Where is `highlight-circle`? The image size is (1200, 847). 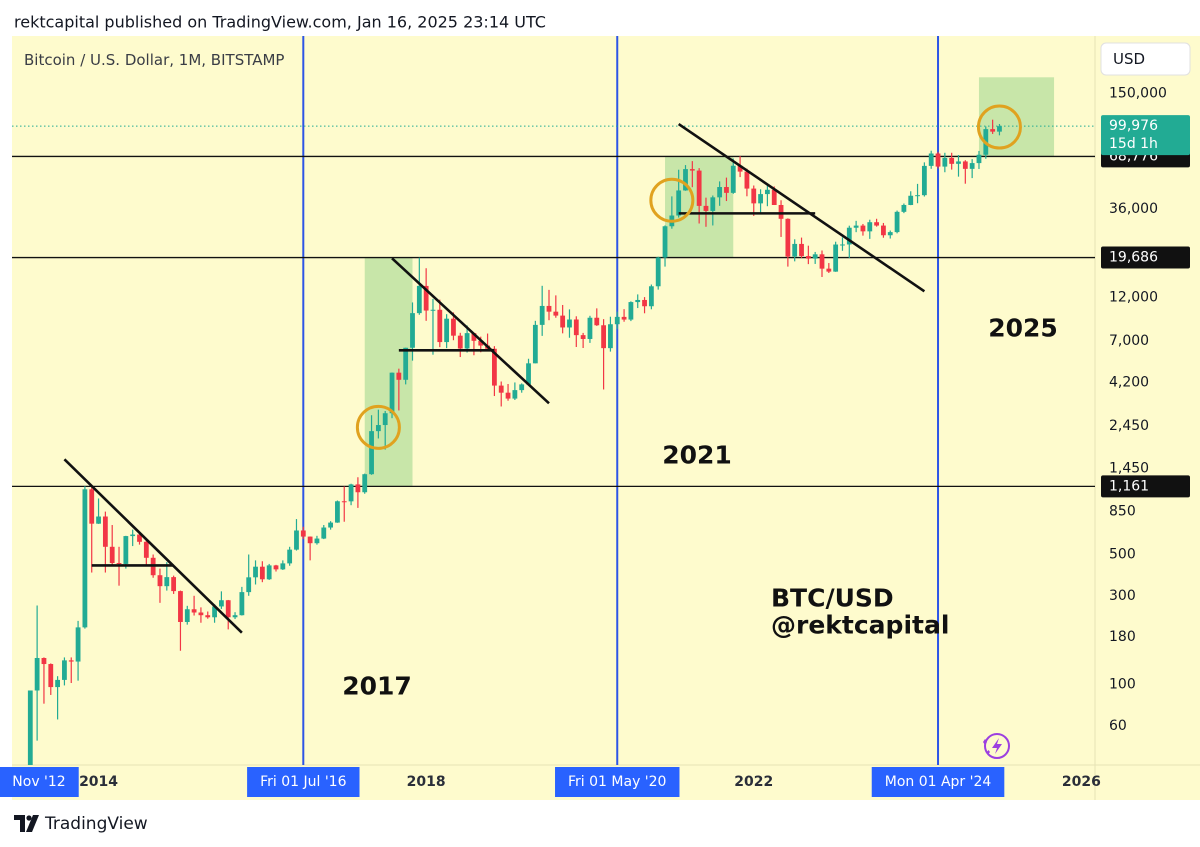 highlight-circle is located at coordinates (672, 200).